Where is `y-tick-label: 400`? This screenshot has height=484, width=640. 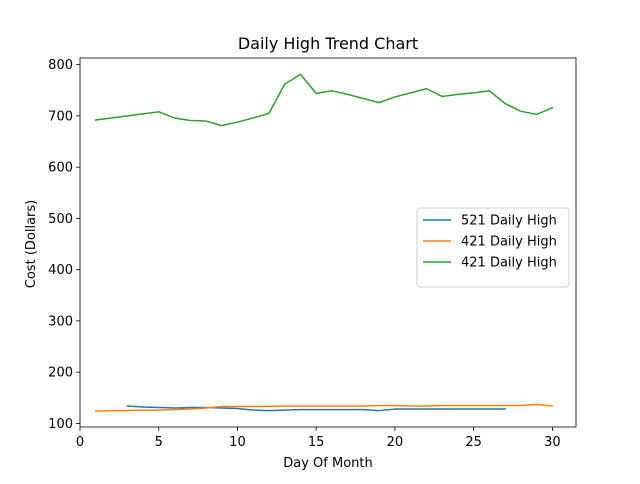
y-tick-label: 400 is located at coordinates (60, 270).